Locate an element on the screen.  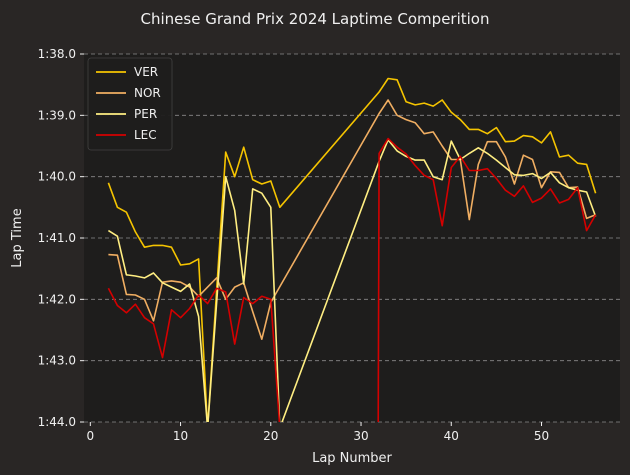
x-tick-label: 0 is located at coordinates (90, 436).